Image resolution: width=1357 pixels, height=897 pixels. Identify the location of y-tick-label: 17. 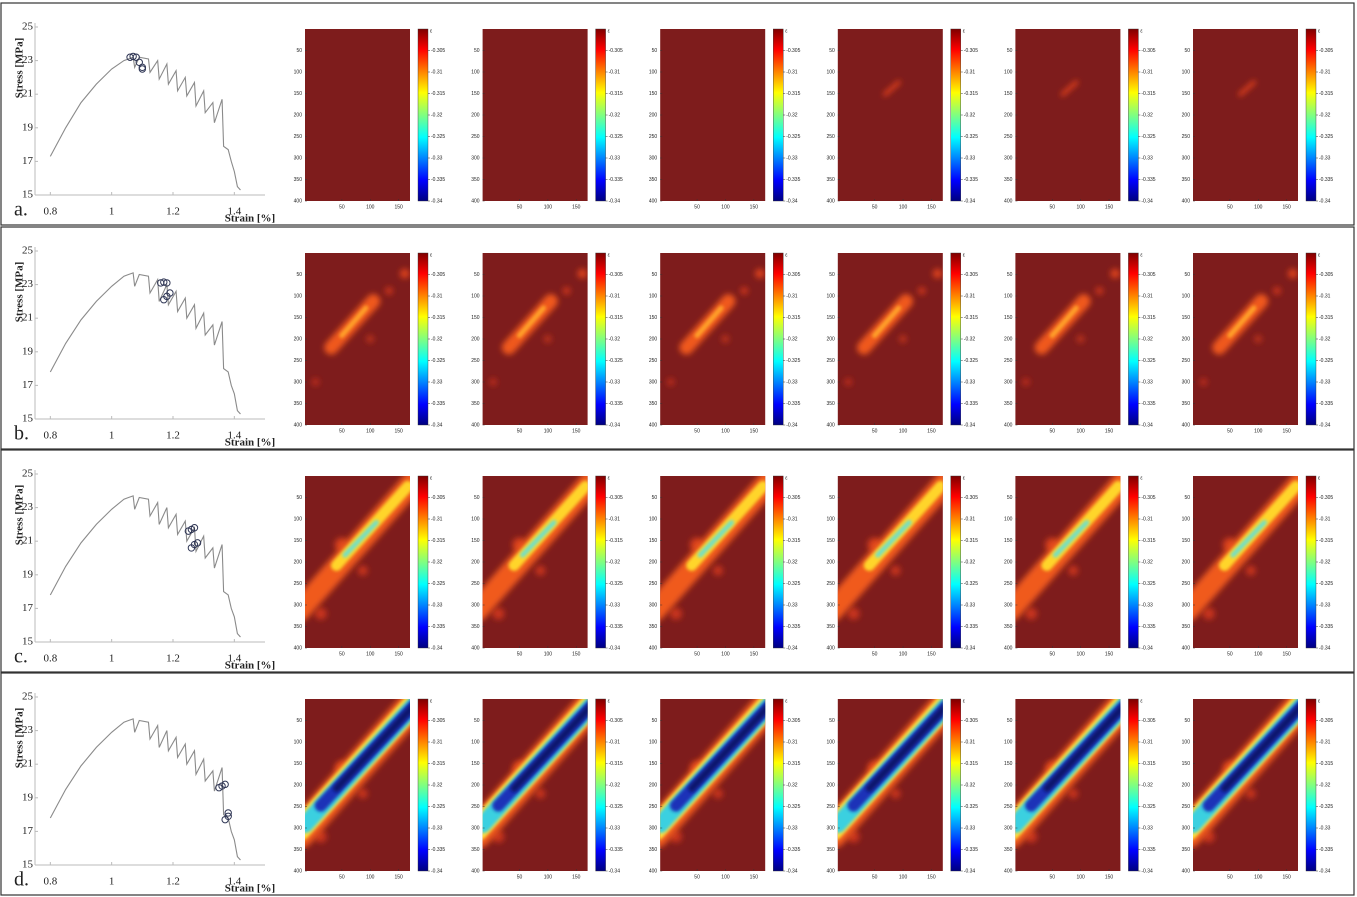
(28, 385).